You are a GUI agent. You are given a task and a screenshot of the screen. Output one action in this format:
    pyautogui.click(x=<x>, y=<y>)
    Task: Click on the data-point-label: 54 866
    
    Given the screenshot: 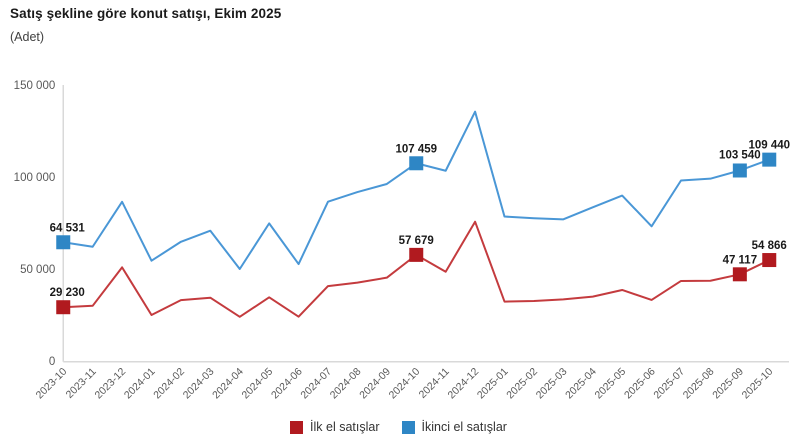 What is the action you would take?
    pyautogui.click(x=769, y=246)
    